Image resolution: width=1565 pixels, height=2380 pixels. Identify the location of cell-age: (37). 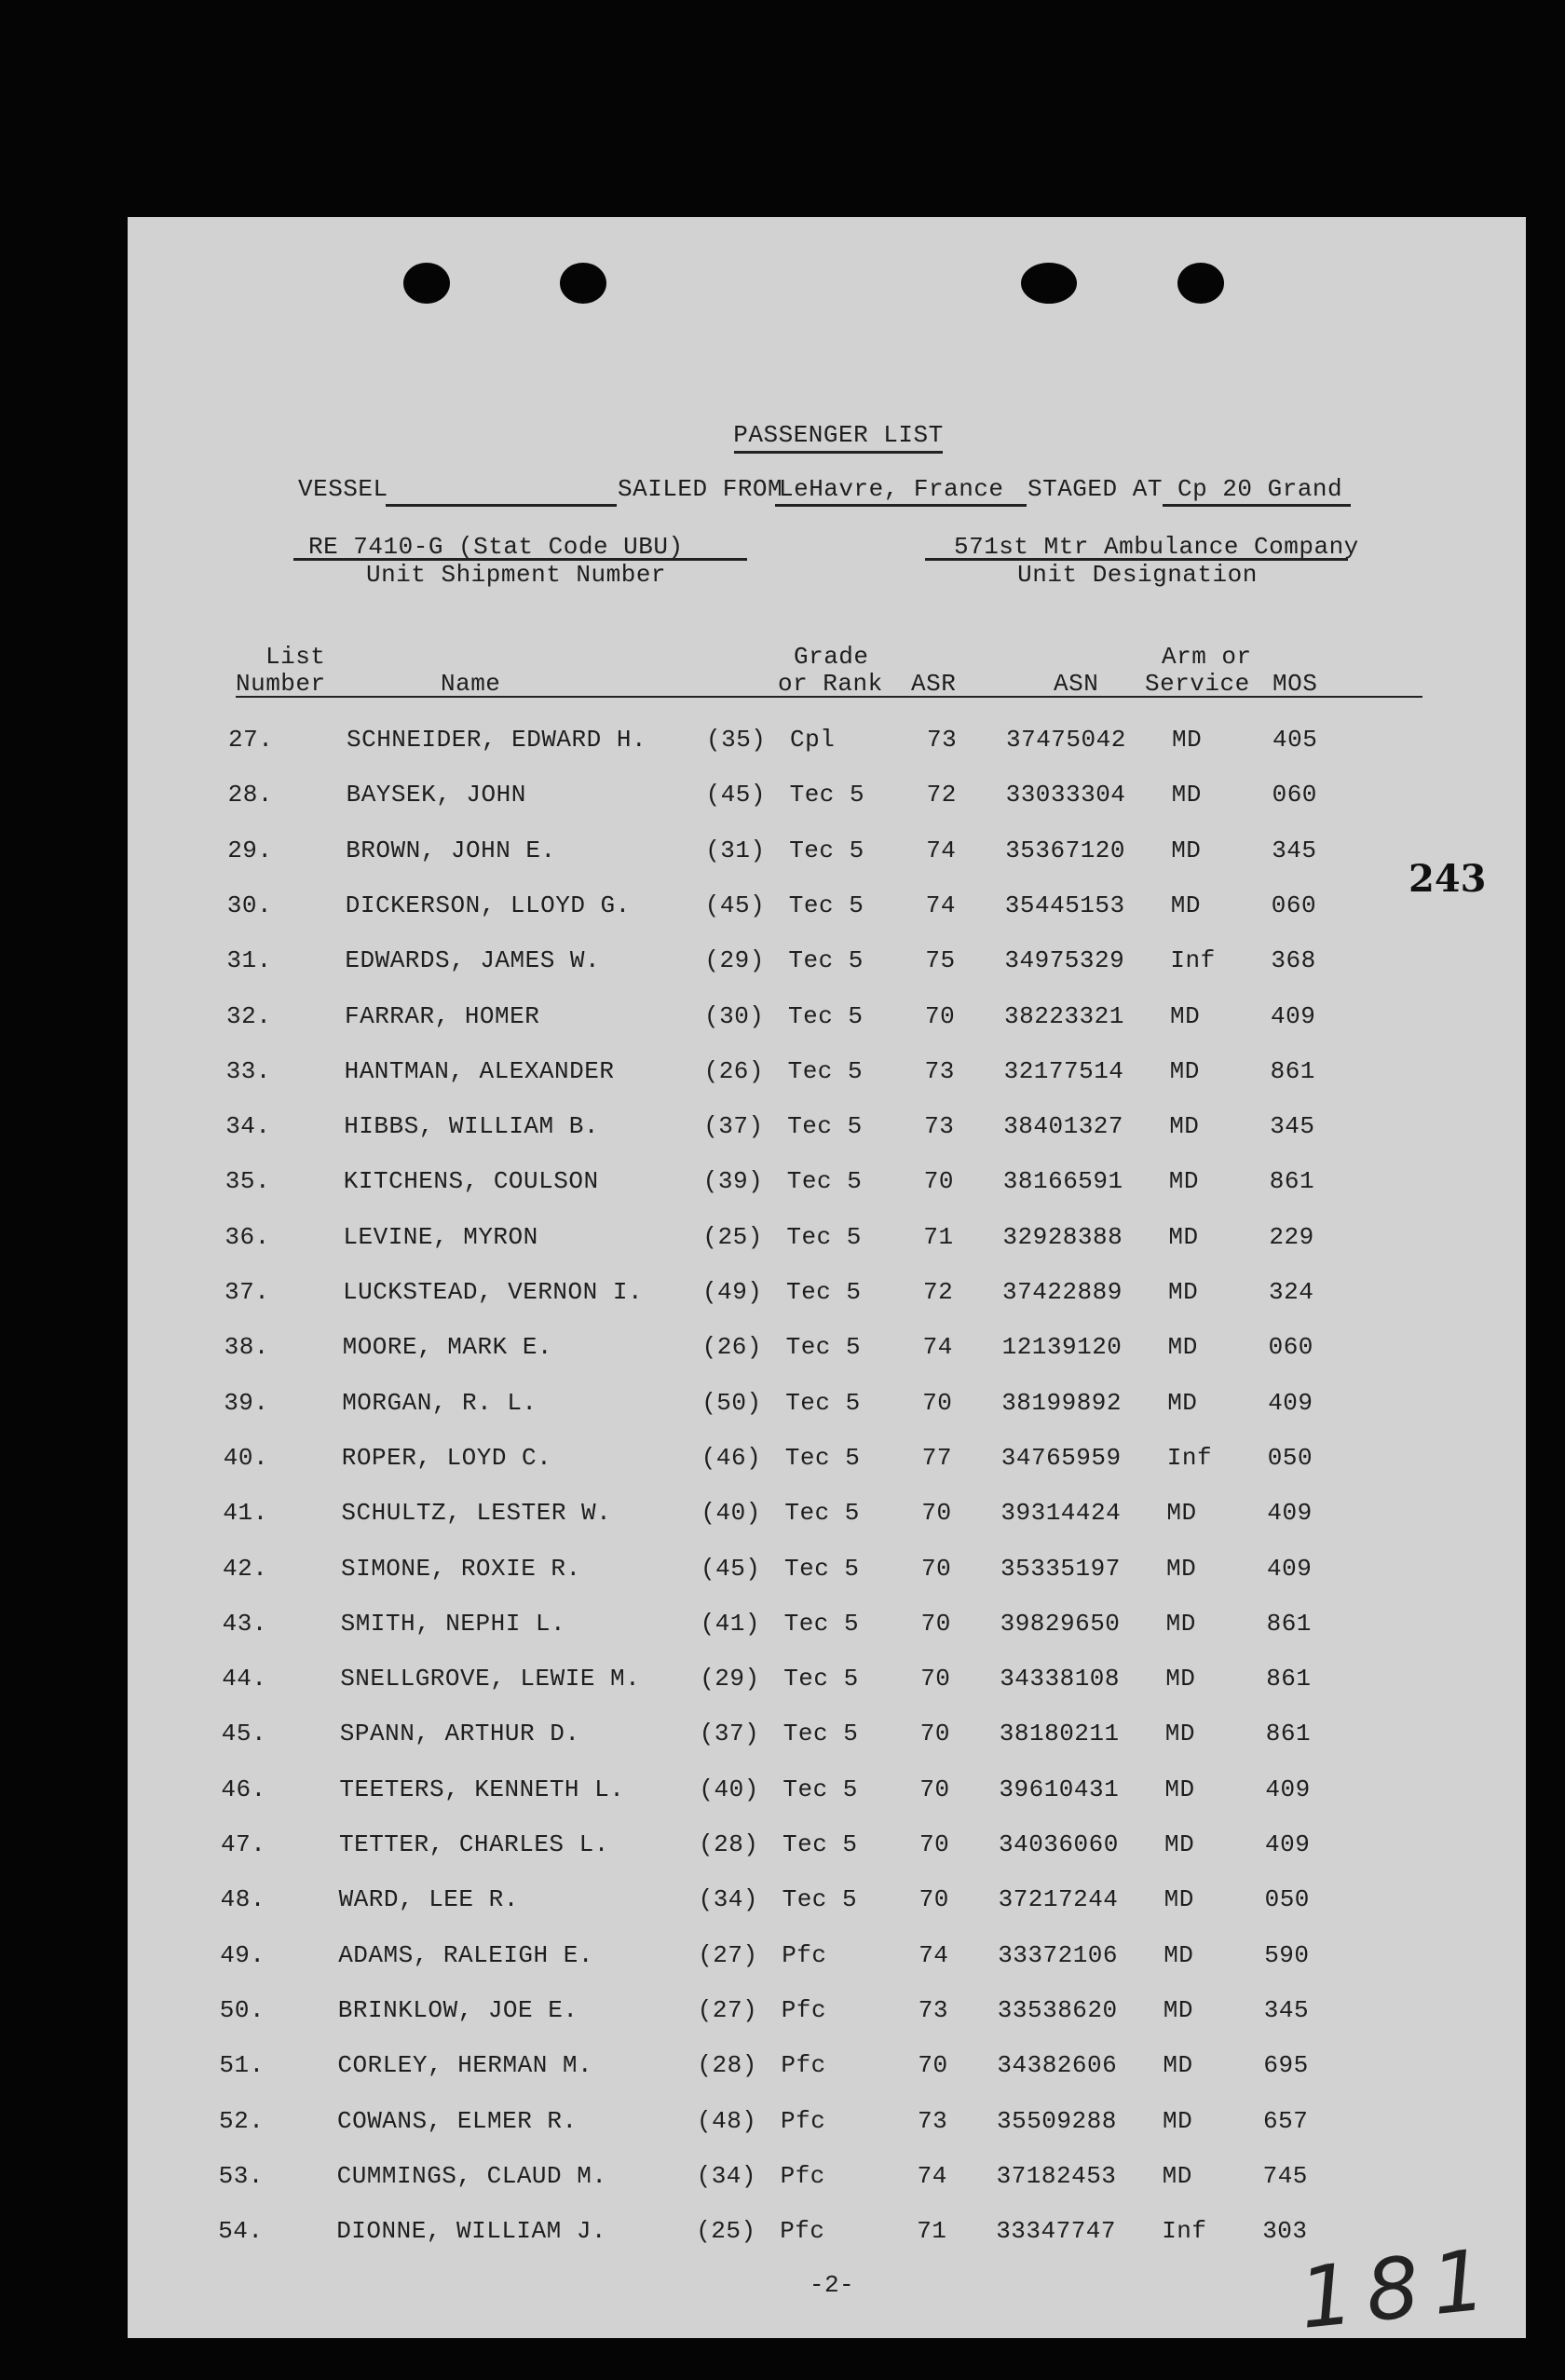
(733, 1126).